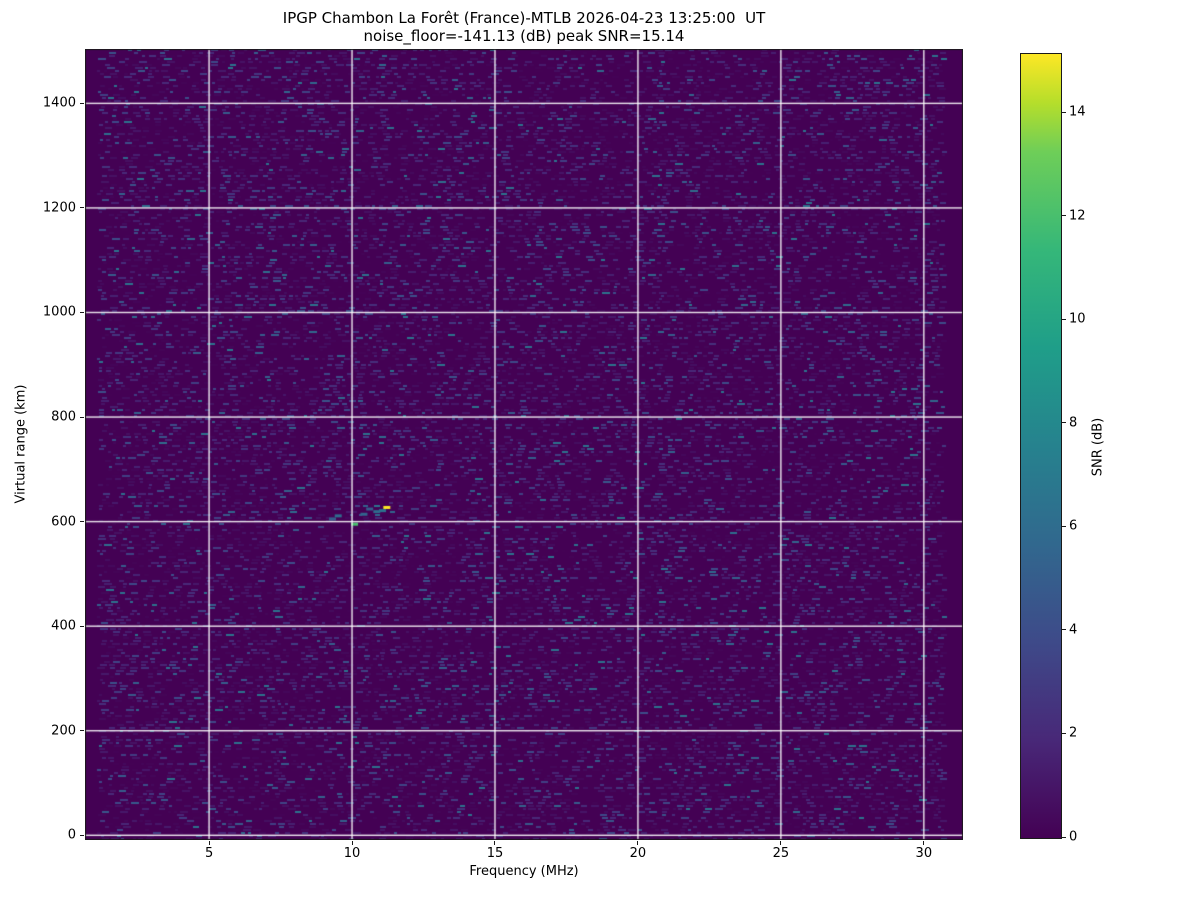 The height and width of the screenshot is (900, 1200). Describe the element at coordinates (21, 444) in the screenshot. I see `y-axis-label: Virtual range (km)` at that location.